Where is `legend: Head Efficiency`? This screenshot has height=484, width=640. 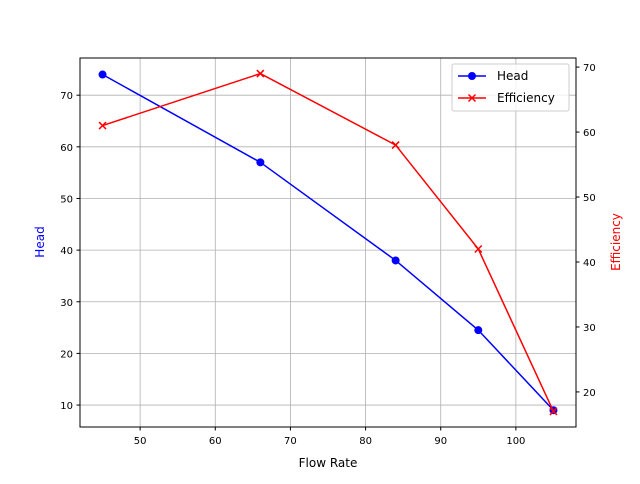 legend: Head Efficiency is located at coordinates (510, 87).